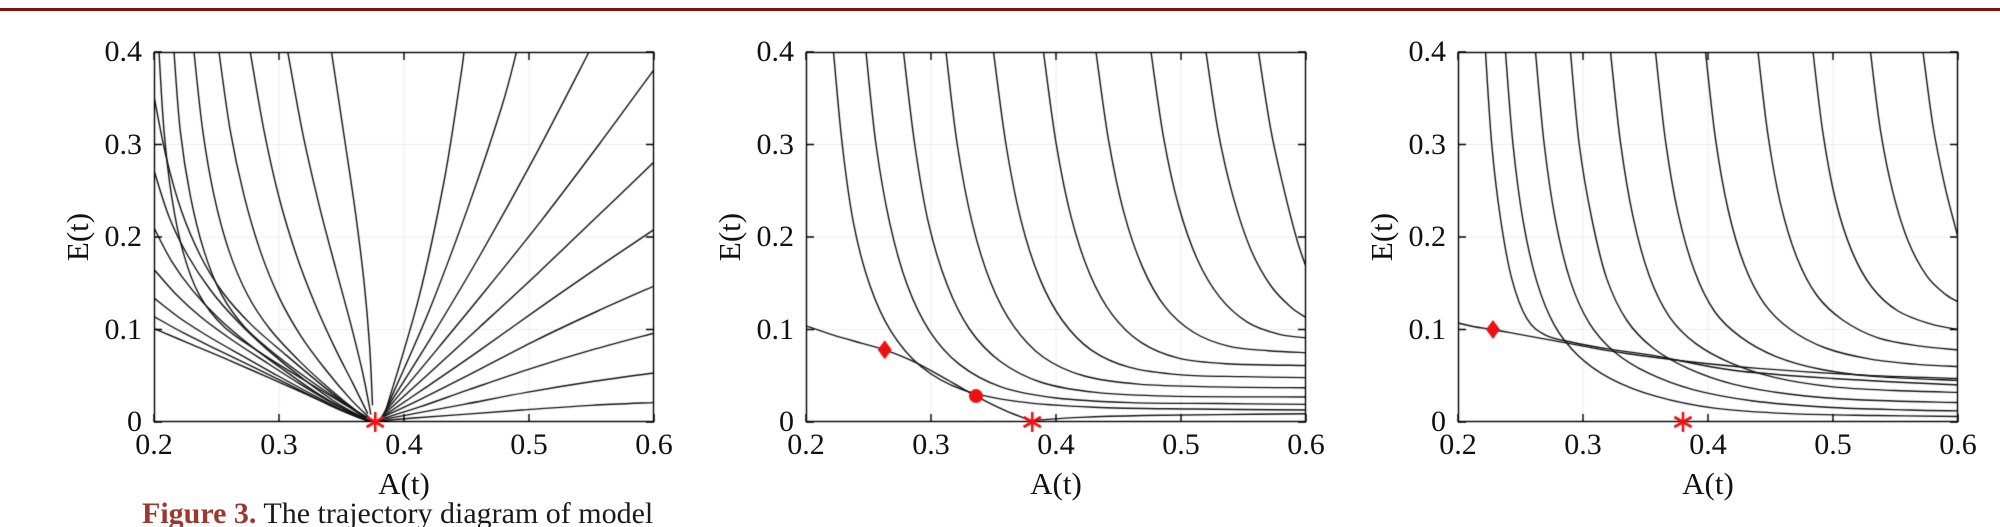  Describe the element at coordinates (1056, 483) in the screenshot. I see `x-axis-label-2: A(t)` at that location.